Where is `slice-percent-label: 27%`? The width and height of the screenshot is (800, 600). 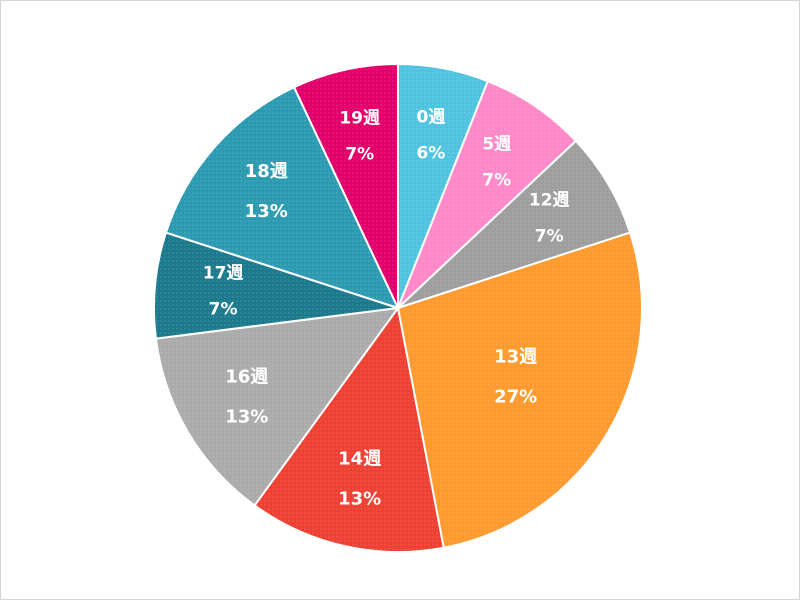 slice-percent-label: 27% is located at coordinates (515, 397).